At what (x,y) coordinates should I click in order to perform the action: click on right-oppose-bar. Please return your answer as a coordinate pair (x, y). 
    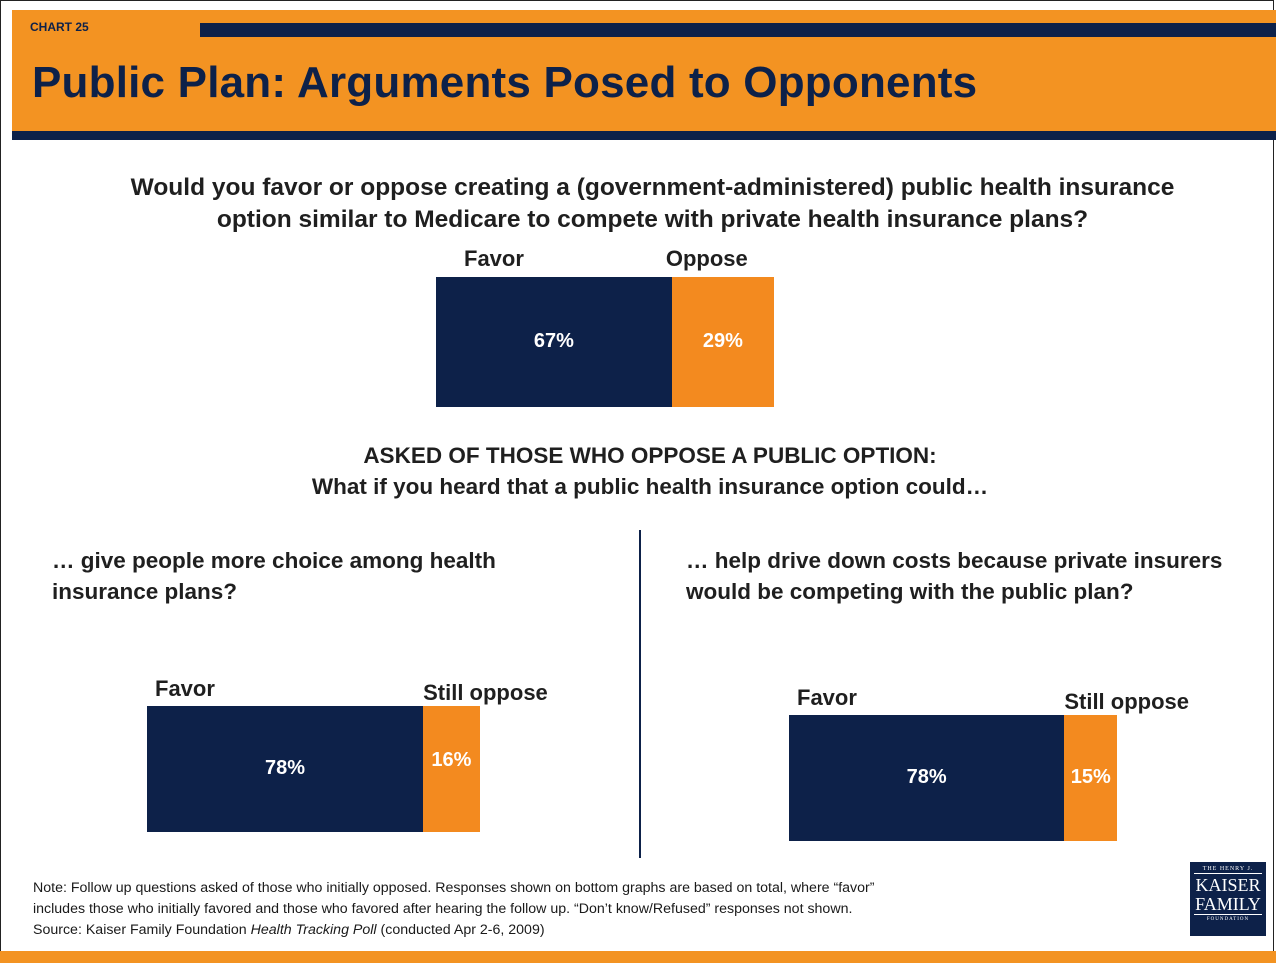
    Looking at the image, I should click on (1091, 778).